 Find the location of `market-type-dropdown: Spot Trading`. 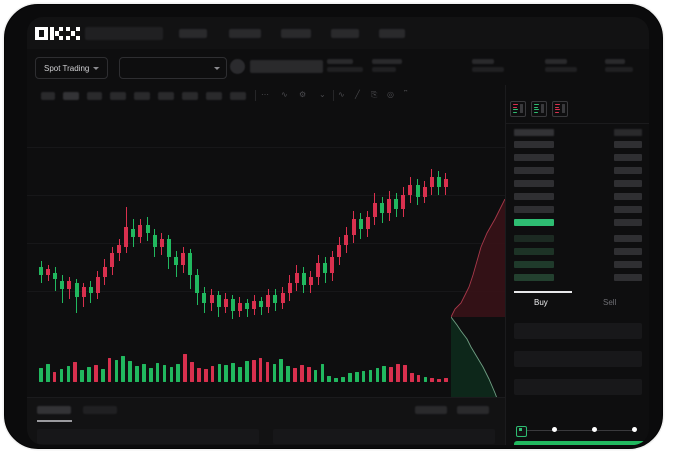

market-type-dropdown: Spot Trading is located at coordinates (72, 68).